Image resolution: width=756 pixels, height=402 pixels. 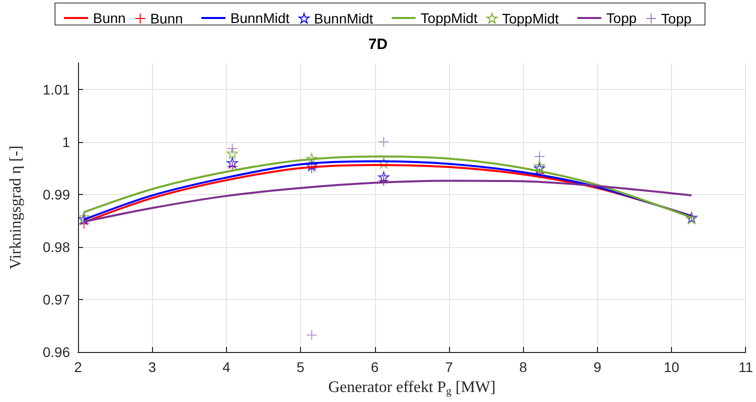 What do you see at coordinates (300, 367) in the screenshot?
I see `x-tick-label: 5` at bounding box center [300, 367].